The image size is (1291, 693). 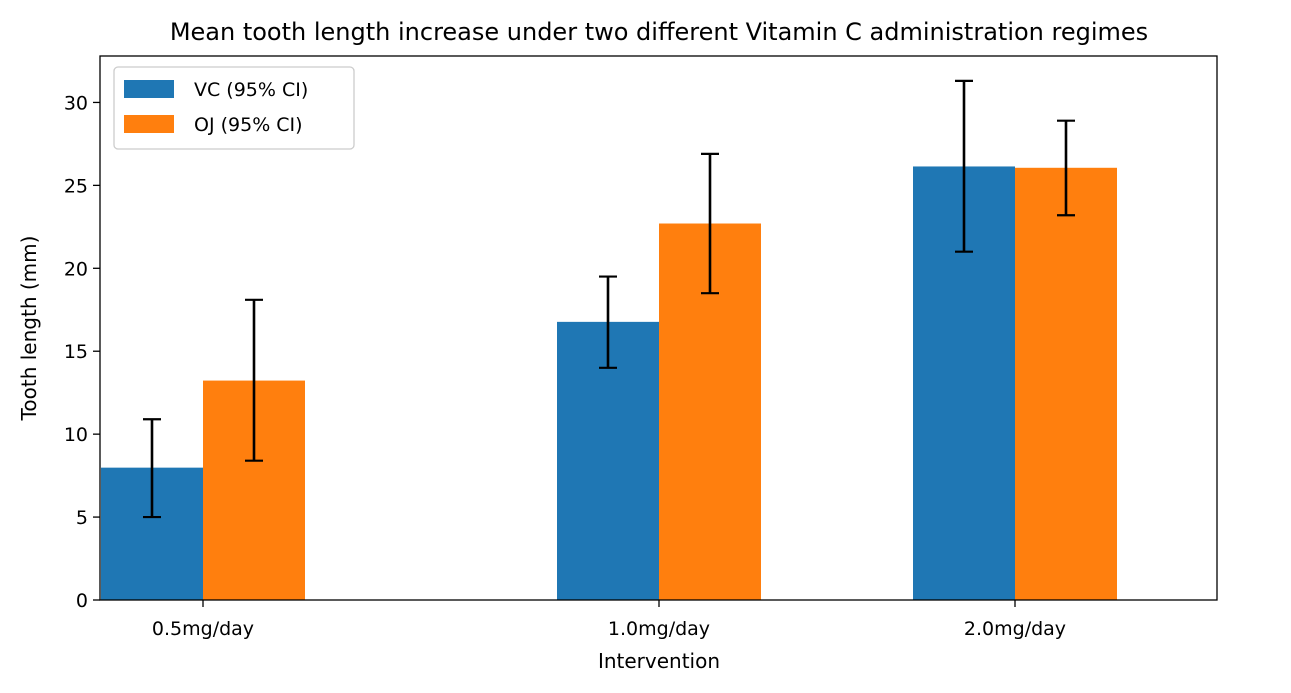 I want to click on y-tick-label: 10, so click(x=76, y=435).